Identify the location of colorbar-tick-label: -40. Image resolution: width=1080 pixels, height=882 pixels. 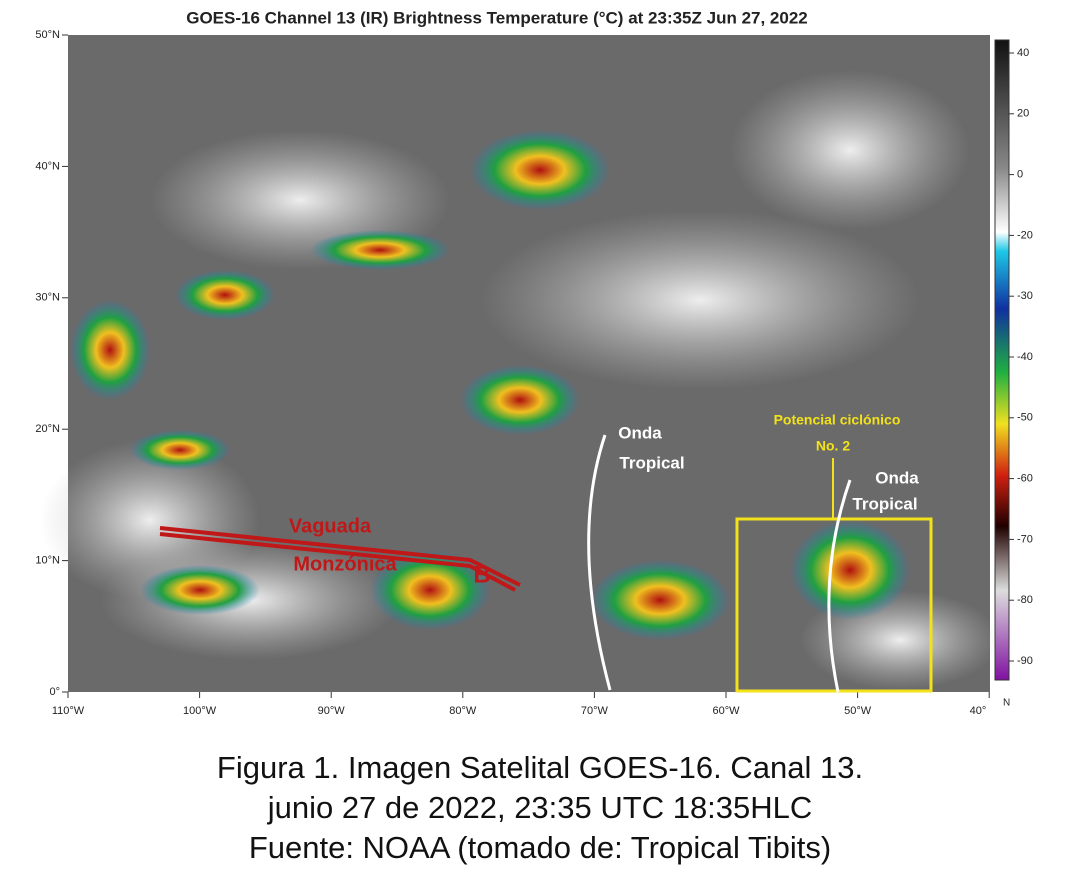
(1025, 357).